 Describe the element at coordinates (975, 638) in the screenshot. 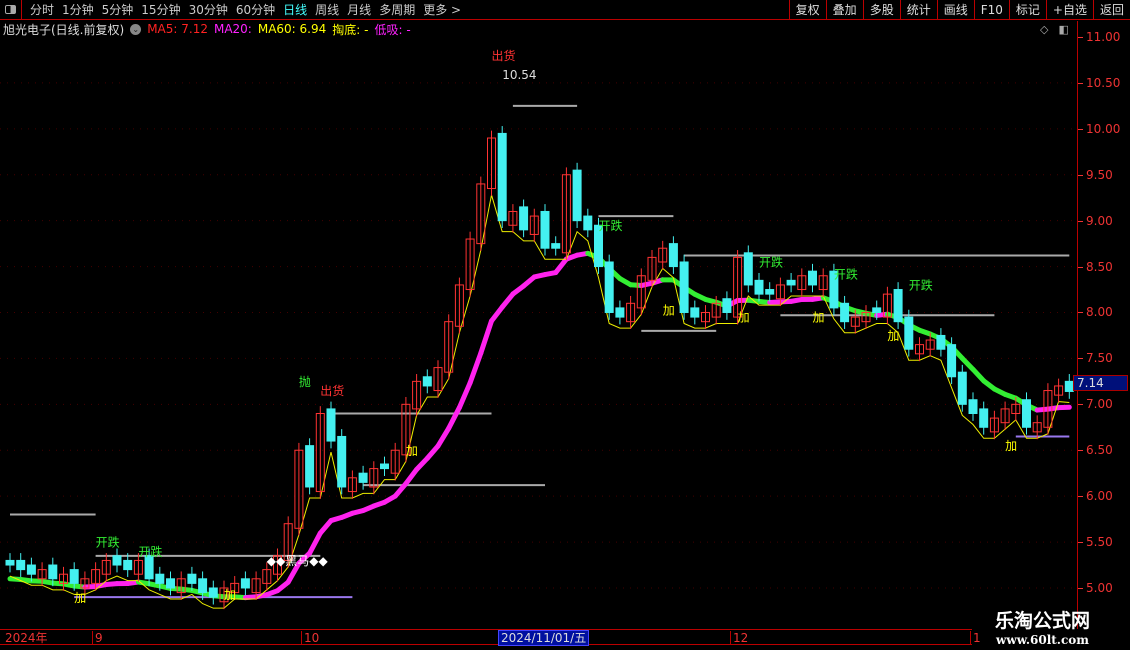

I see `date-label: 1` at that location.